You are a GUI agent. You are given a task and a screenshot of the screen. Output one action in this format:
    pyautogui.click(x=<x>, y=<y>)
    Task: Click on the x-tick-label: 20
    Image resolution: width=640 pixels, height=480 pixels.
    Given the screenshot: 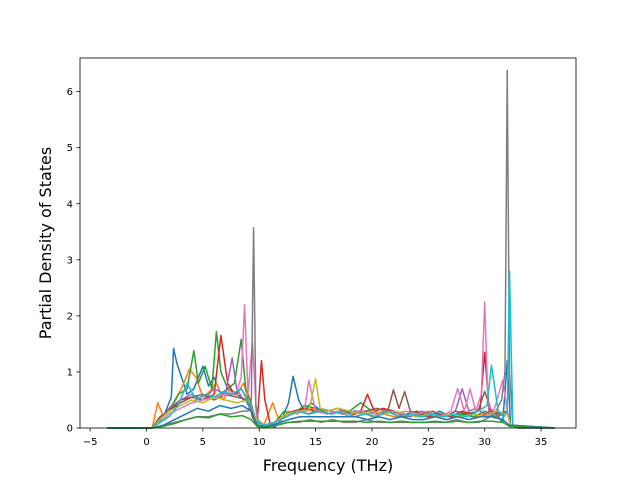 What is the action you would take?
    pyautogui.click(x=372, y=442)
    